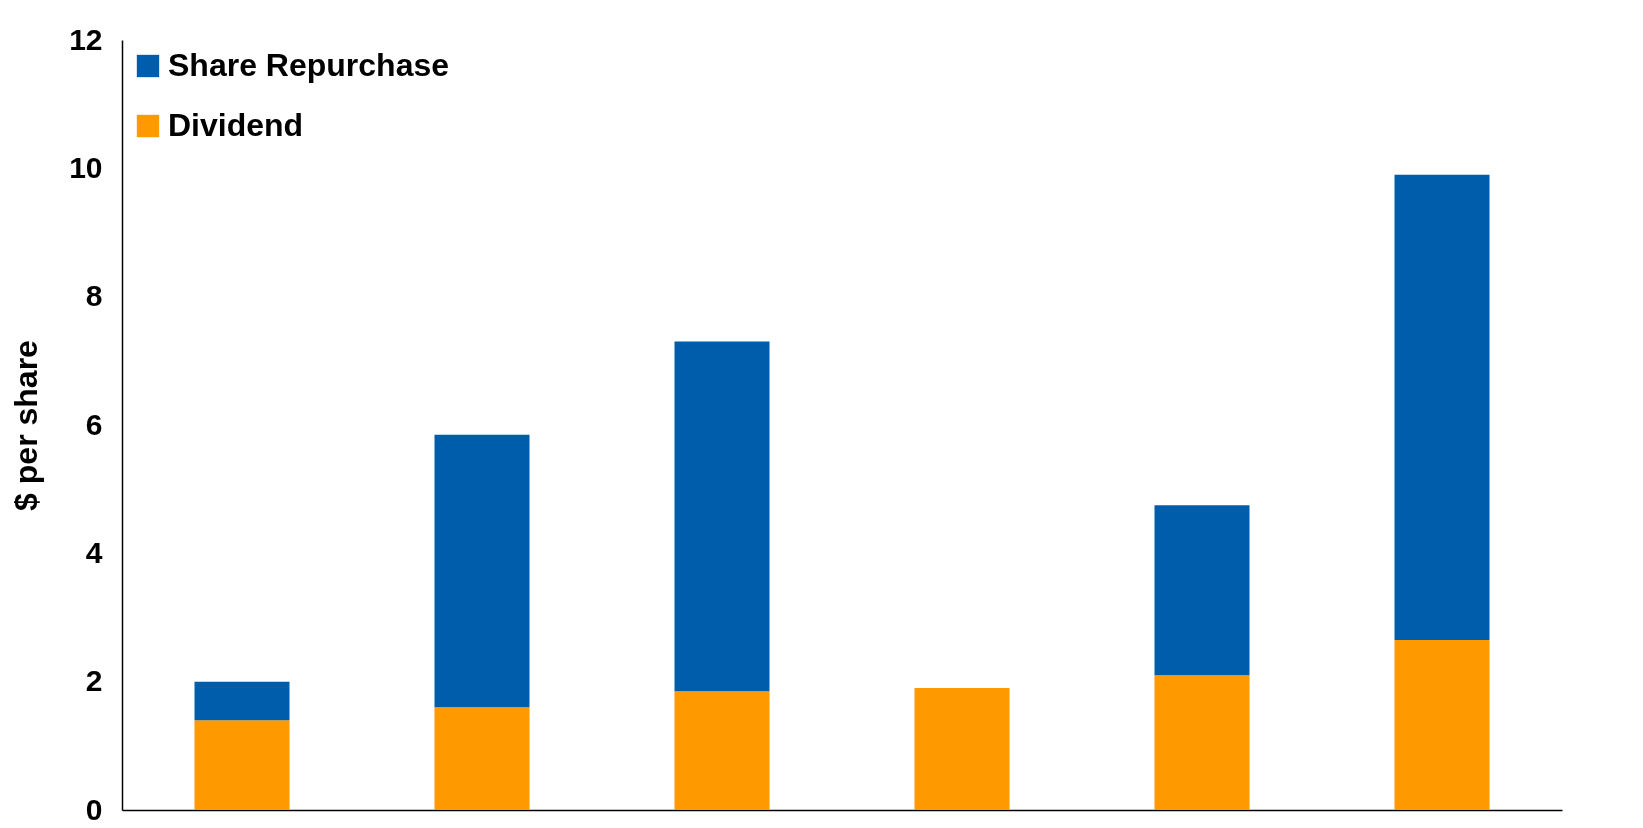 This screenshot has width=1643, height=828. I want to click on legend-label: Dividend, so click(236, 125).